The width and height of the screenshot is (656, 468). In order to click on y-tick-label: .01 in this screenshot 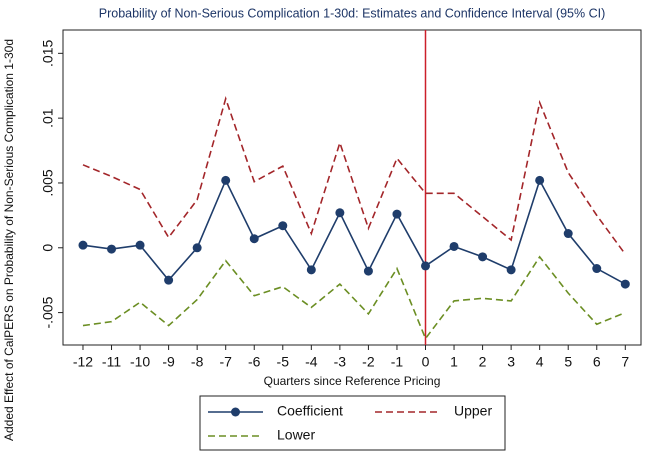, I will do `click(48, 118)`.